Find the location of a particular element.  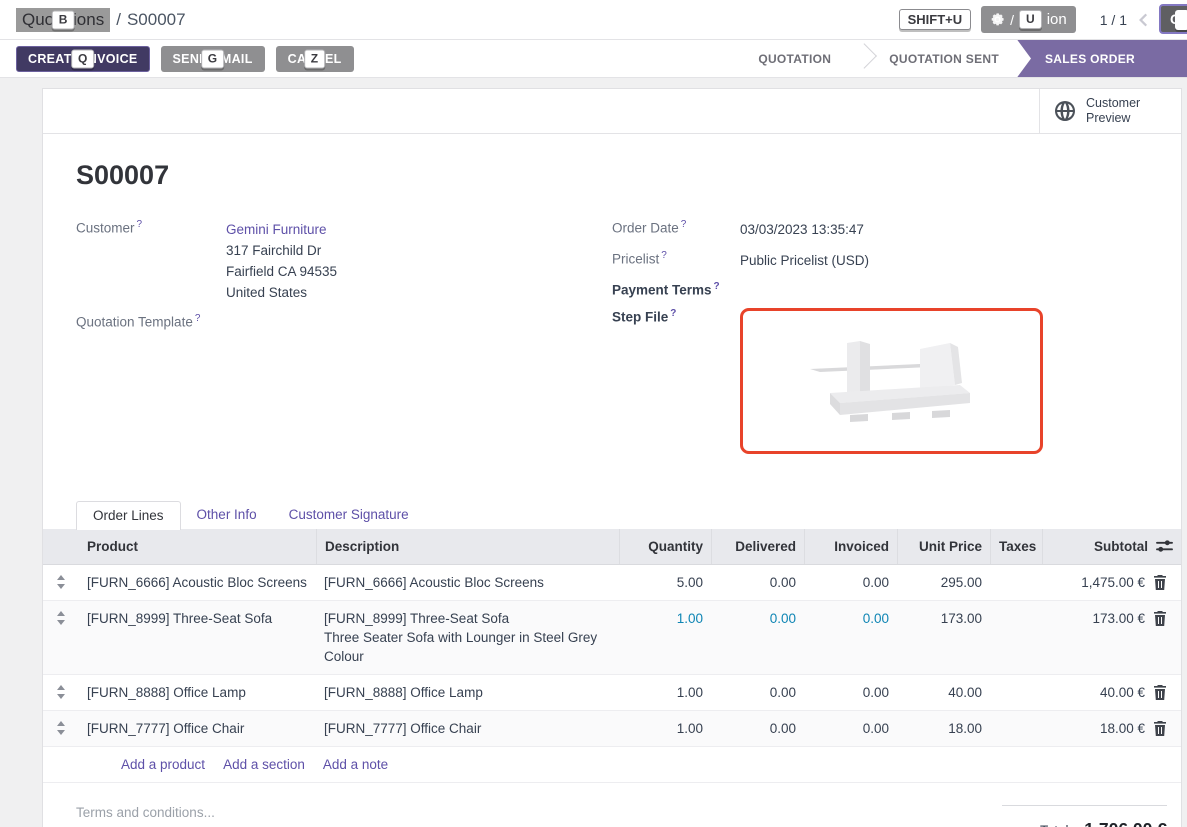

cancel-button: CANCEL Z is located at coordinates (314, 58).